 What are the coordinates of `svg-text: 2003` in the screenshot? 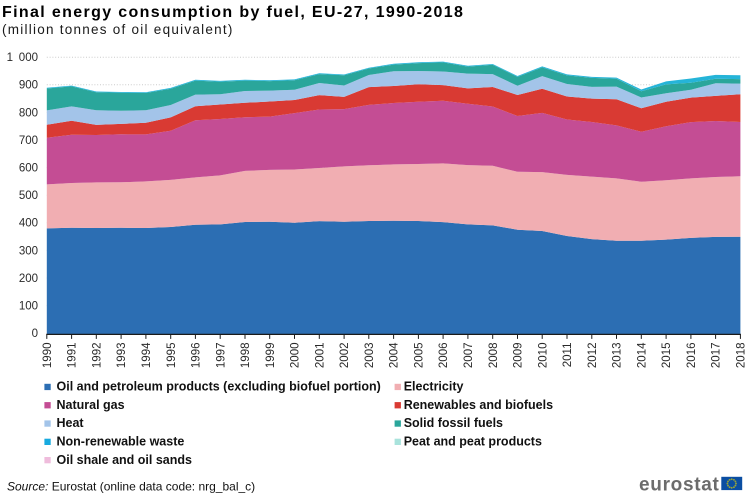 It's located at (370, 356).